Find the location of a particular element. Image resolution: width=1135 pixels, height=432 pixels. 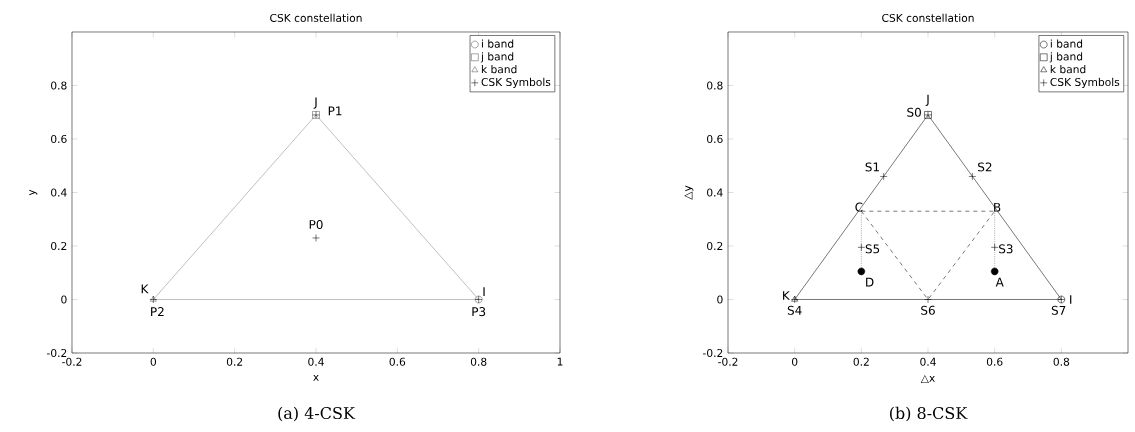

text: (a) 4-CSK is located at coordinates (317, 414).